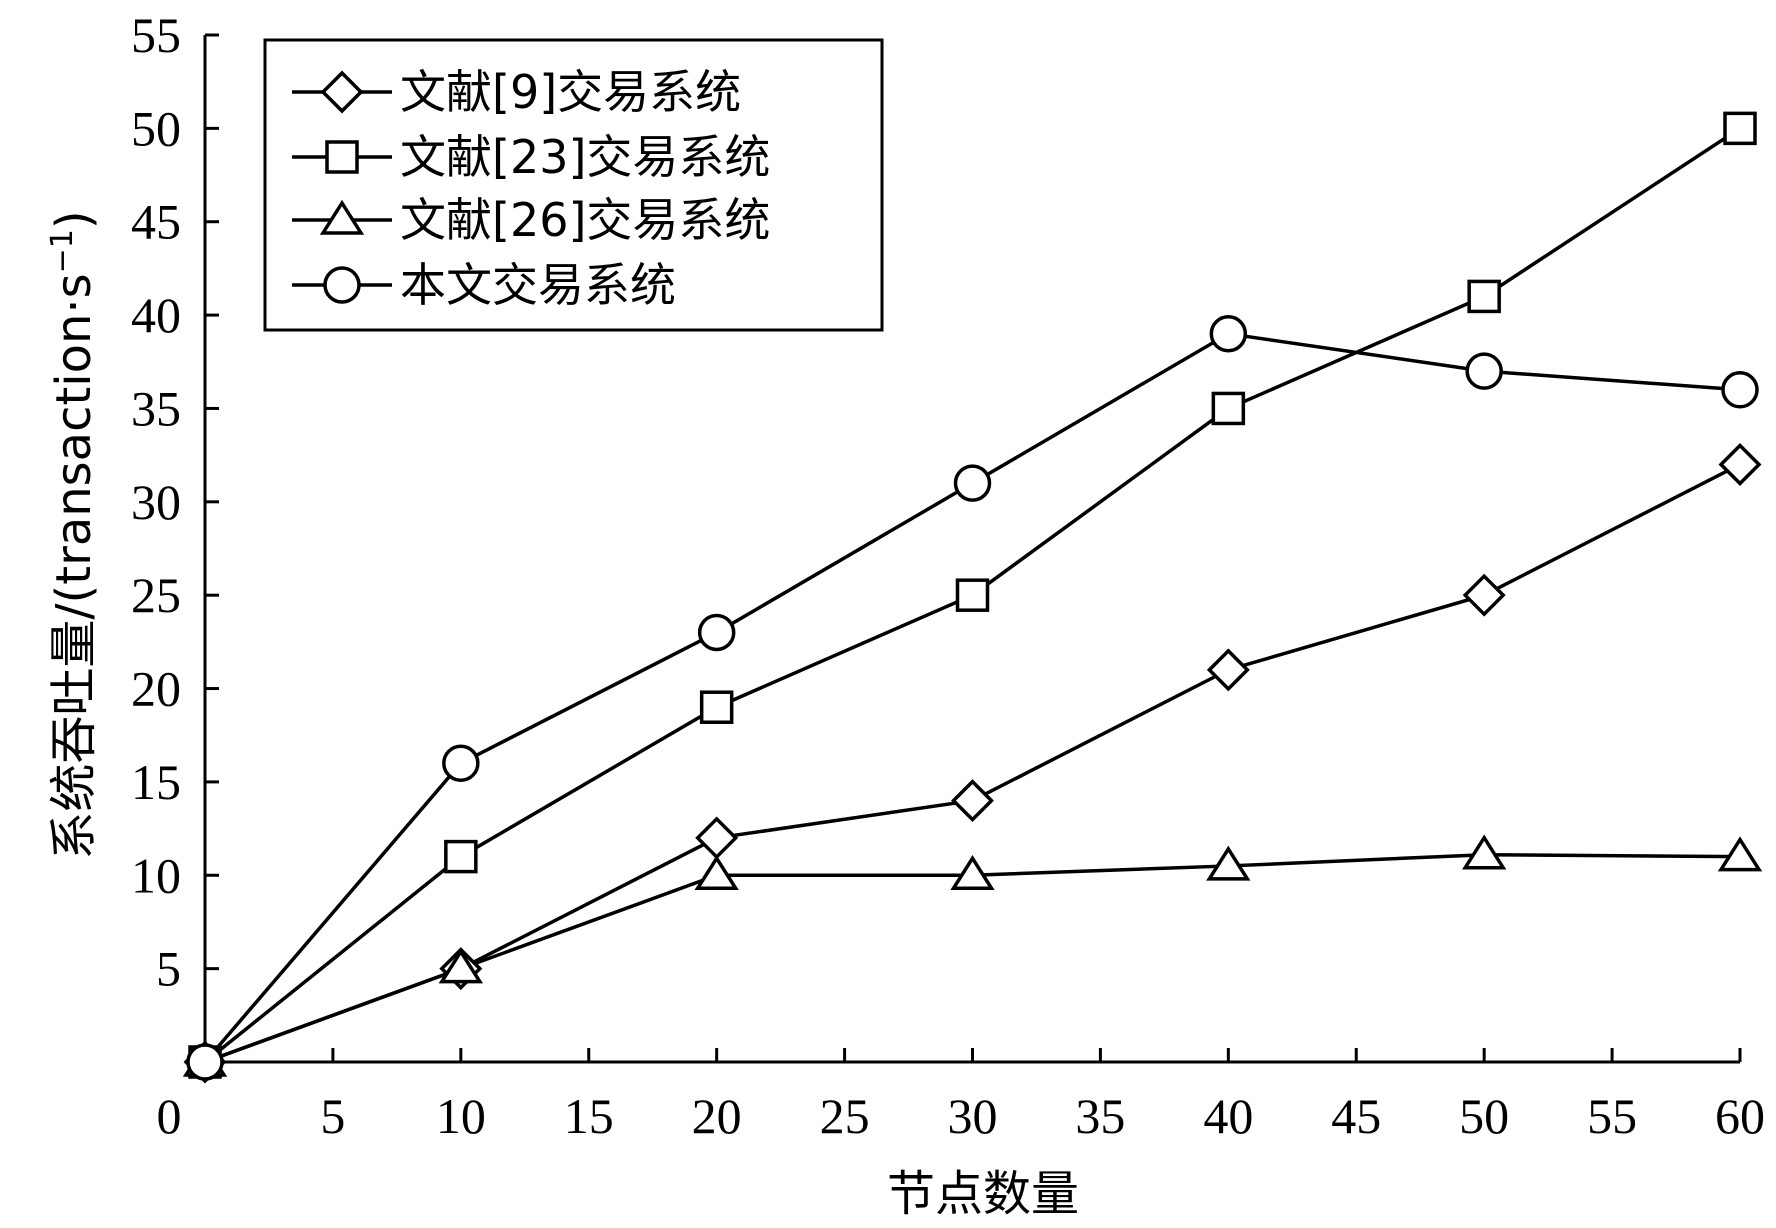 This screenshot has width=1776, height=1228. Describe the element at coordinates (589, 1116) in the screenshot. I see `x-tick-label: 15` at that location.